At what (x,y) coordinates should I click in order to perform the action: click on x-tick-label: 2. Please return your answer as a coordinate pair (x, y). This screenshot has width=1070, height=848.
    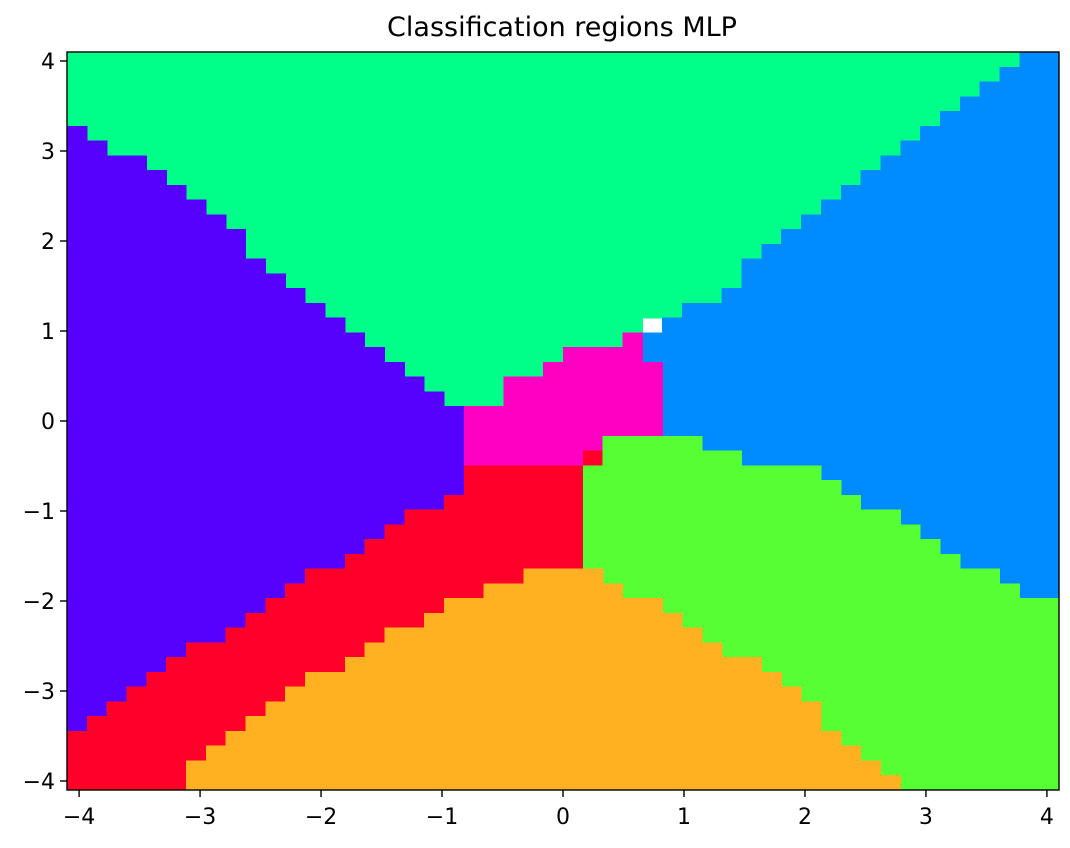
    Looking at the image, I should click on (805, 817).